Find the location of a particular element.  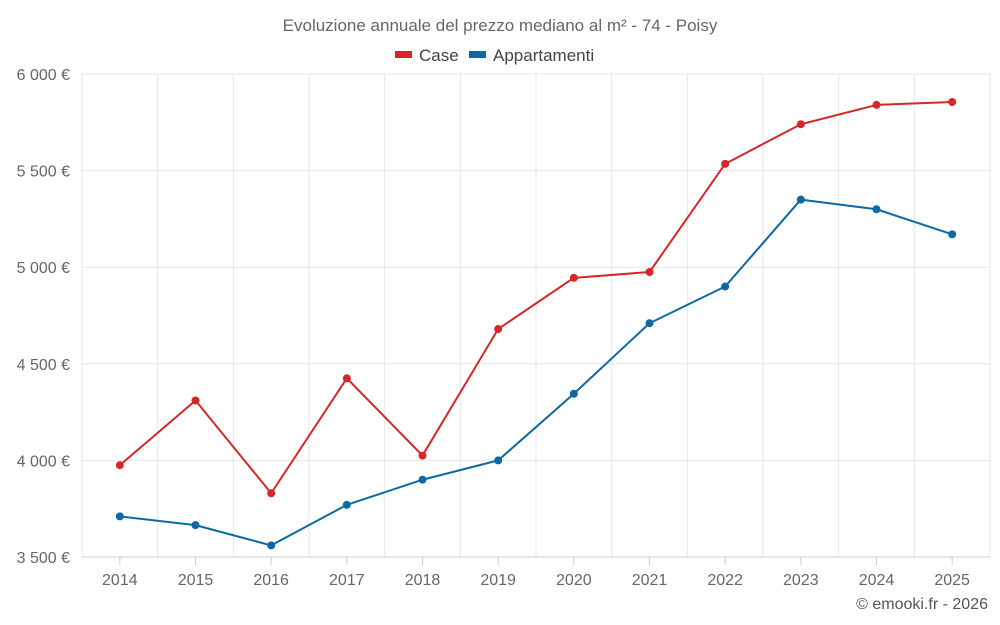

x-tick-label: 2014 is located at coordinates (120, 580).